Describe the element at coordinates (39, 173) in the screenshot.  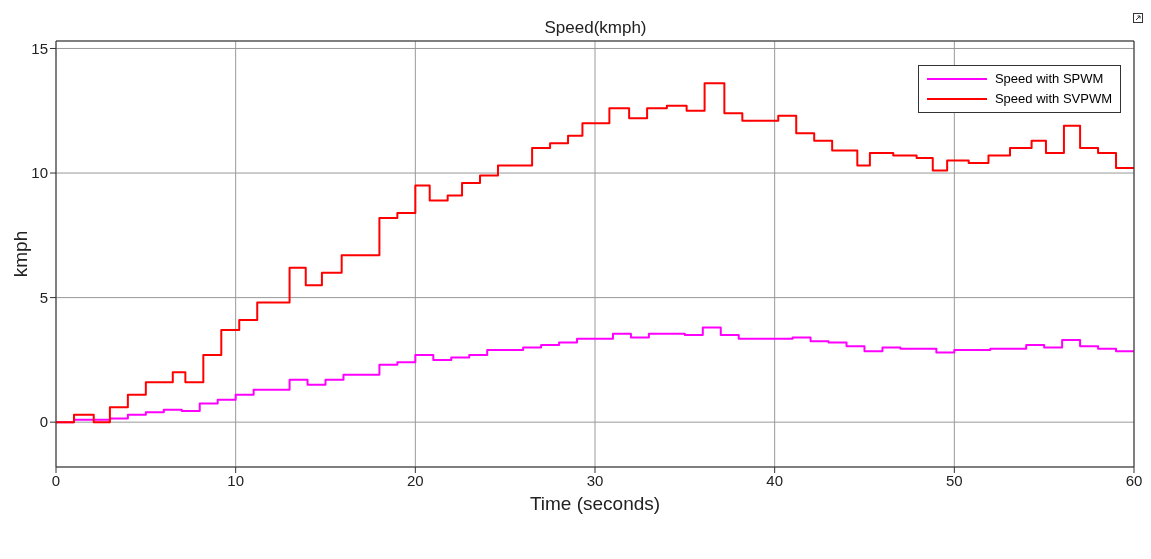
I see `y-tick-label: 10` at that location.